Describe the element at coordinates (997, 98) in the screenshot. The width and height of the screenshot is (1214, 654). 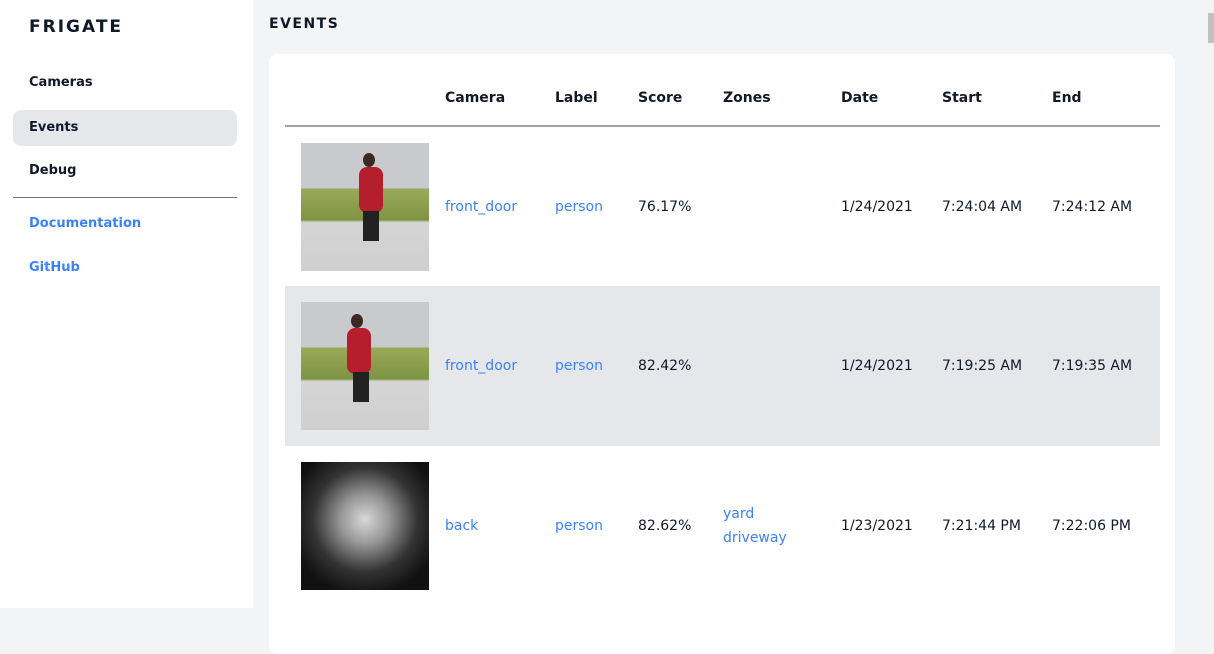
I see `header-start: Start` at that location.